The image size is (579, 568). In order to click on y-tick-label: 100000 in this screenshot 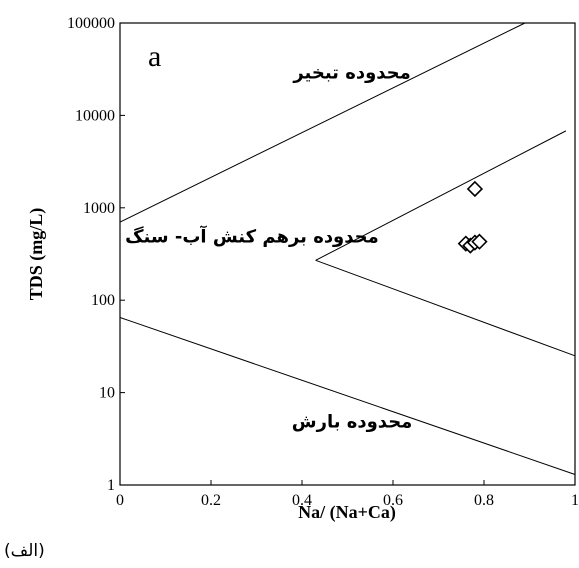, I will do `click(91, 23)`.